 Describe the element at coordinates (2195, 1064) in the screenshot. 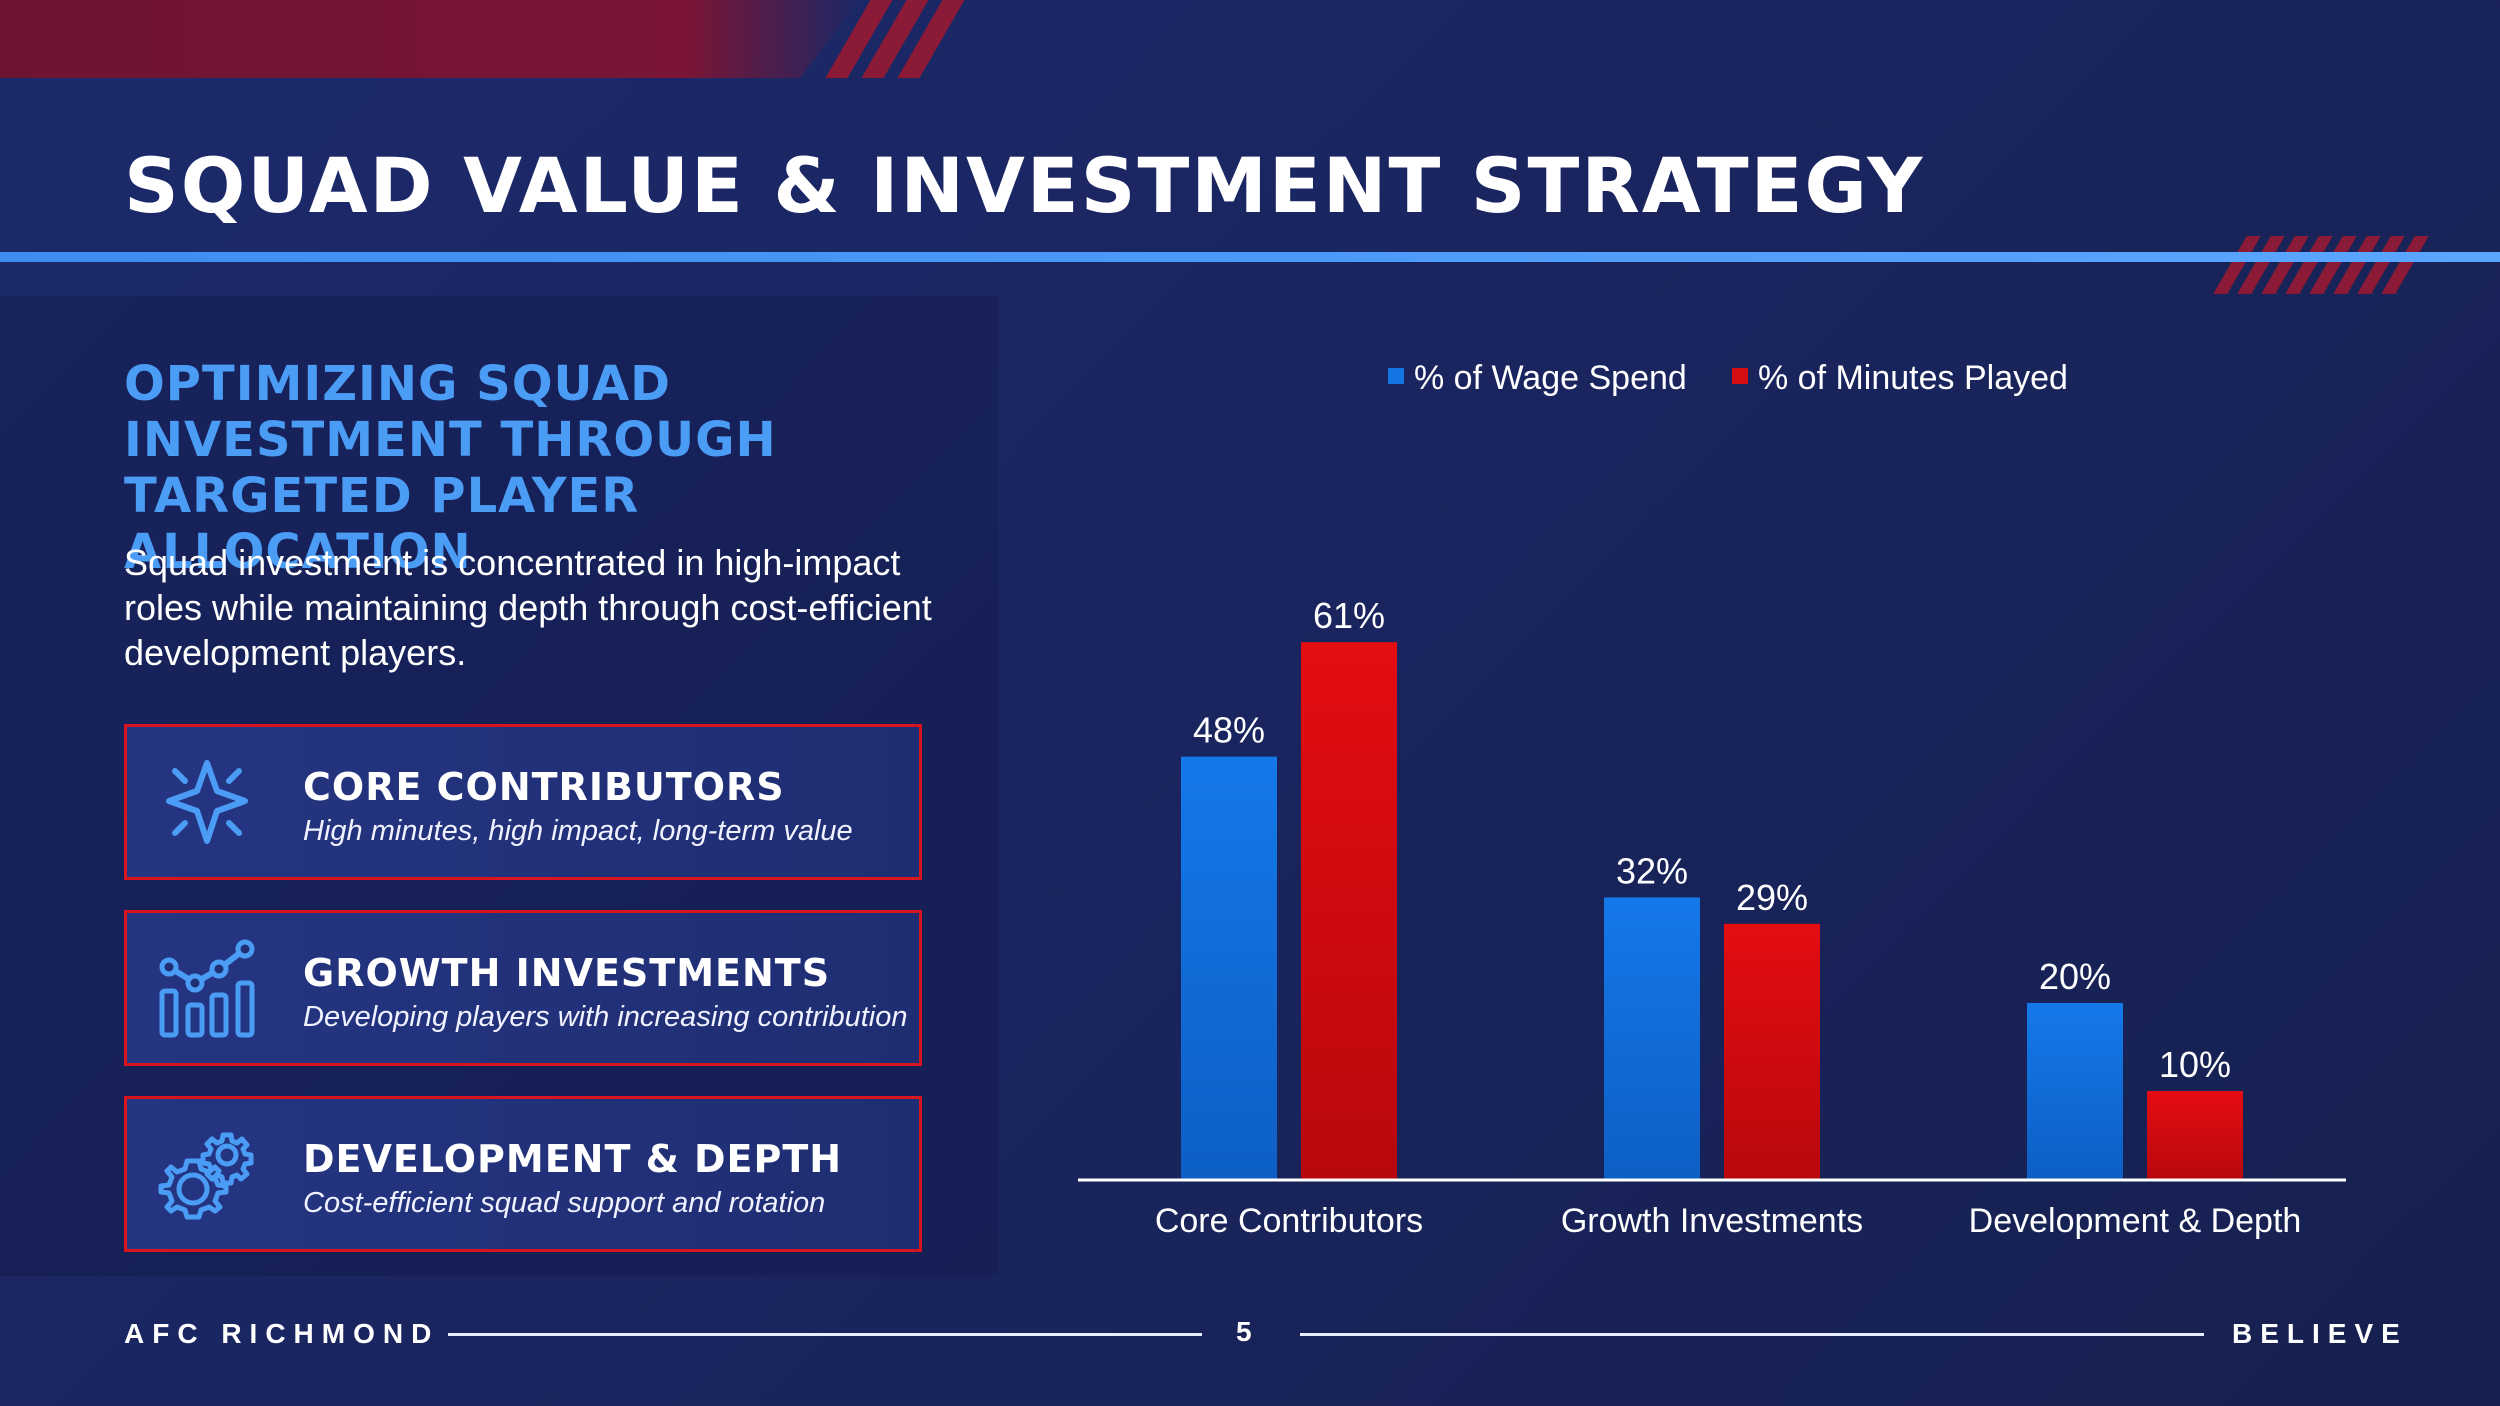

I see `data-label: 10%` at that location.